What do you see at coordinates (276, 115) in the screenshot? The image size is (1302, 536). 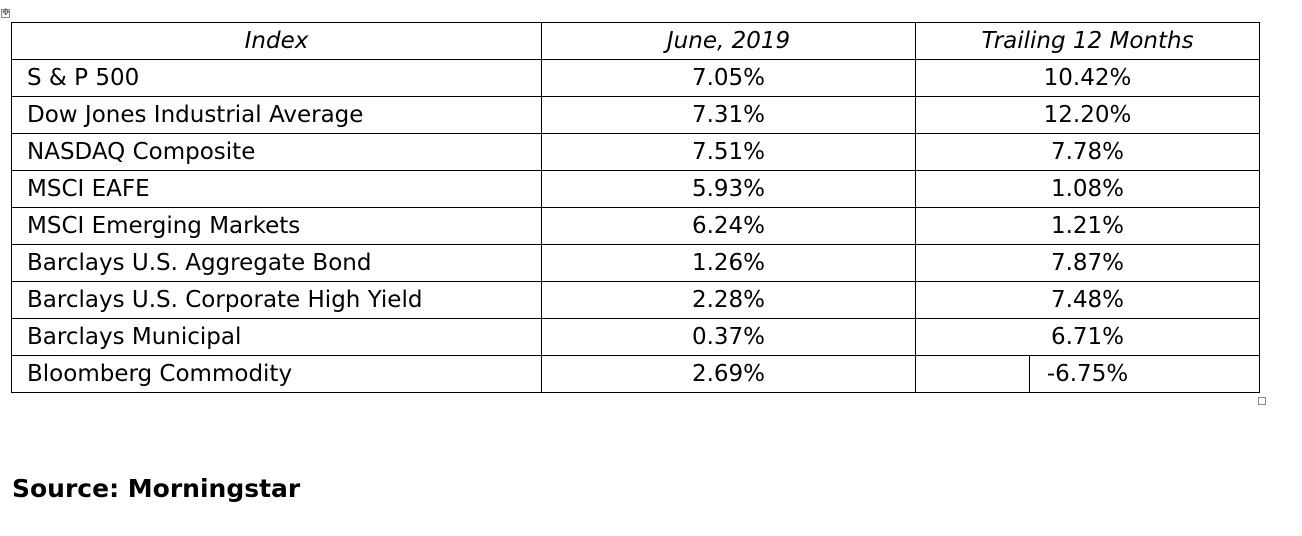 I see `index-name-cell: Dow Jones Industrial Average` at bounding box center [276, 115].